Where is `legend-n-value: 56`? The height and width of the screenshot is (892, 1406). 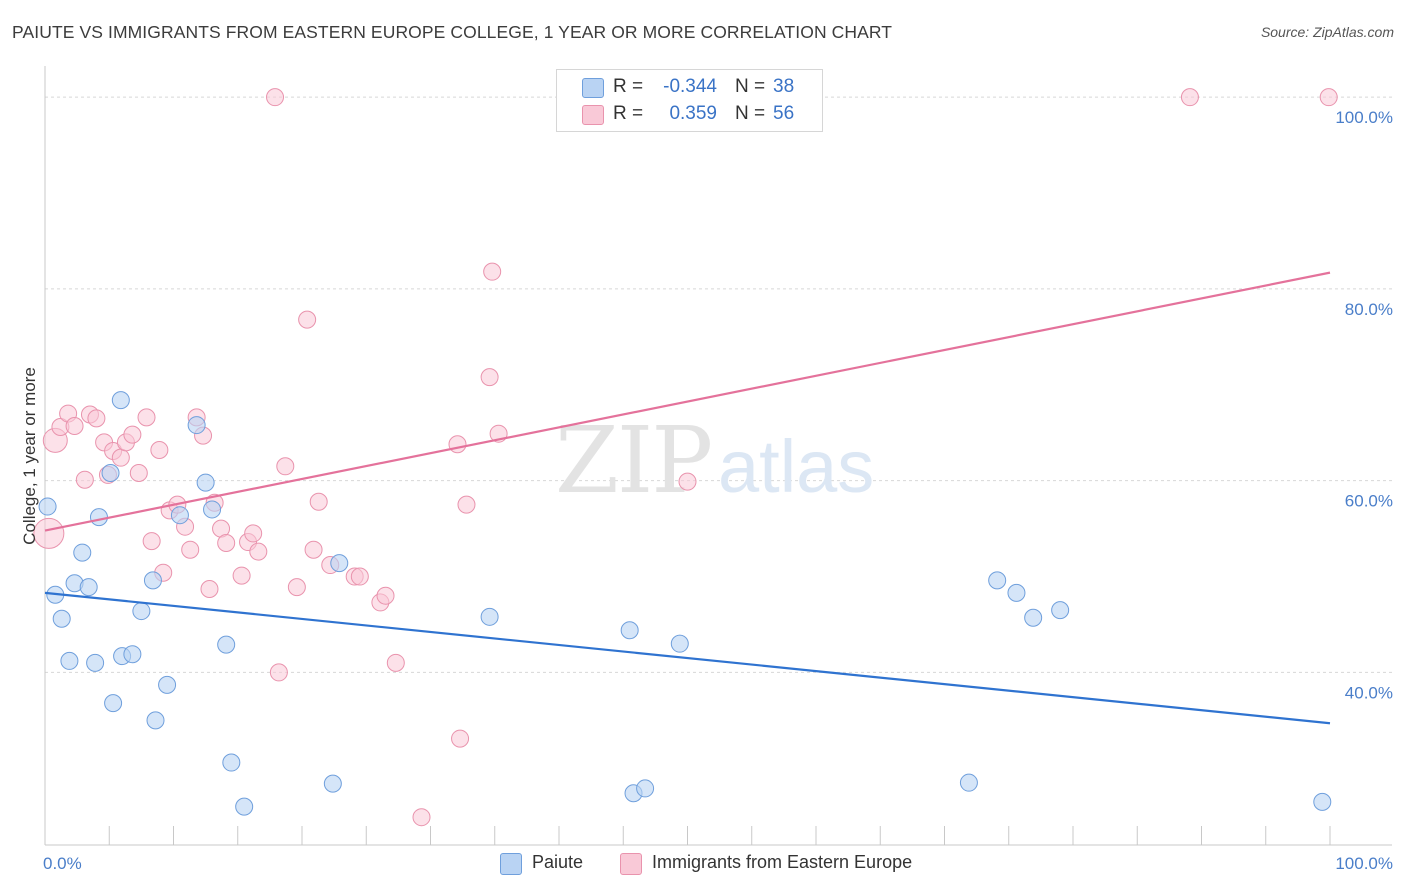 legend-n-value: 56 is located at coordinates (784, 113).